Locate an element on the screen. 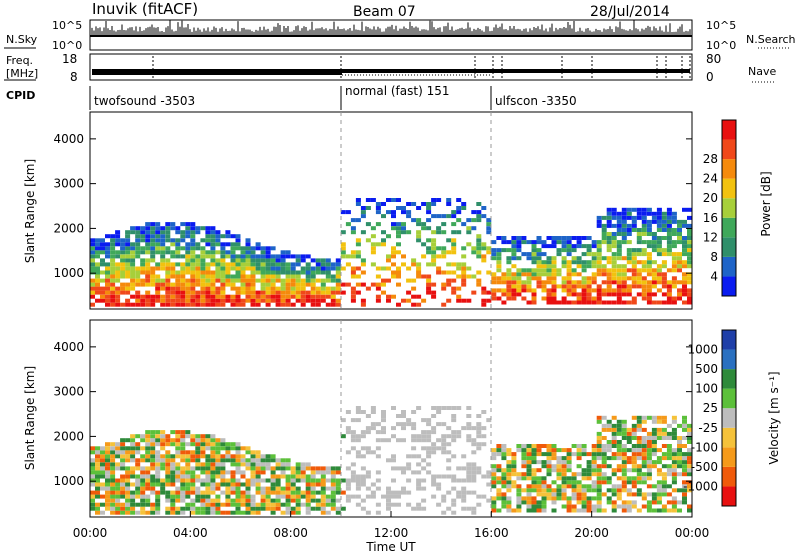 The height and width of the screenshot is (554, 800). x-tick-label: 20:00 is located at coordinates (591, 533).